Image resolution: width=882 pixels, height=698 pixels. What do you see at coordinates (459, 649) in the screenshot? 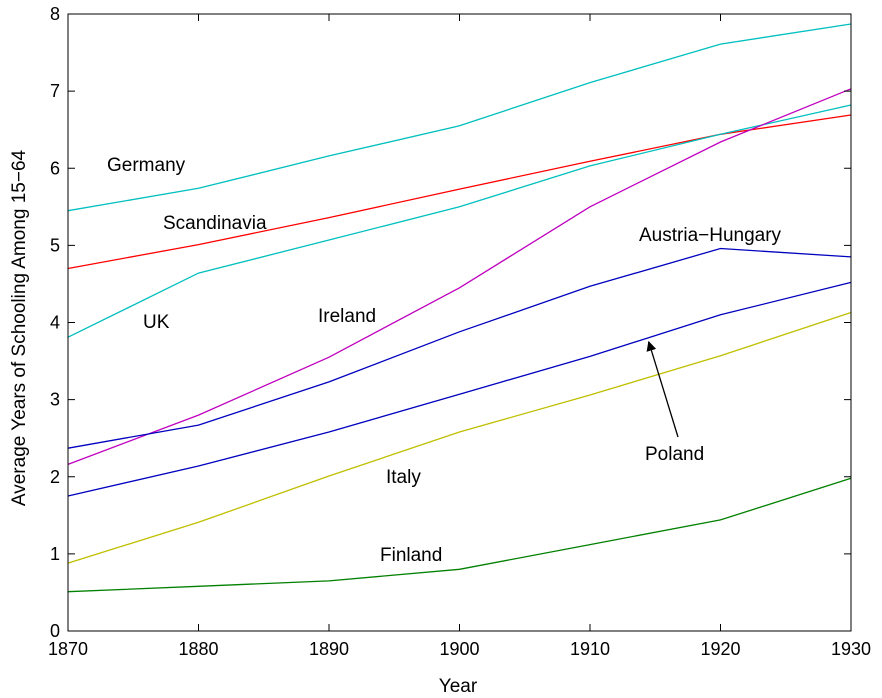
I see `x-tick-label: 1900` at bounding box center [459, 649].